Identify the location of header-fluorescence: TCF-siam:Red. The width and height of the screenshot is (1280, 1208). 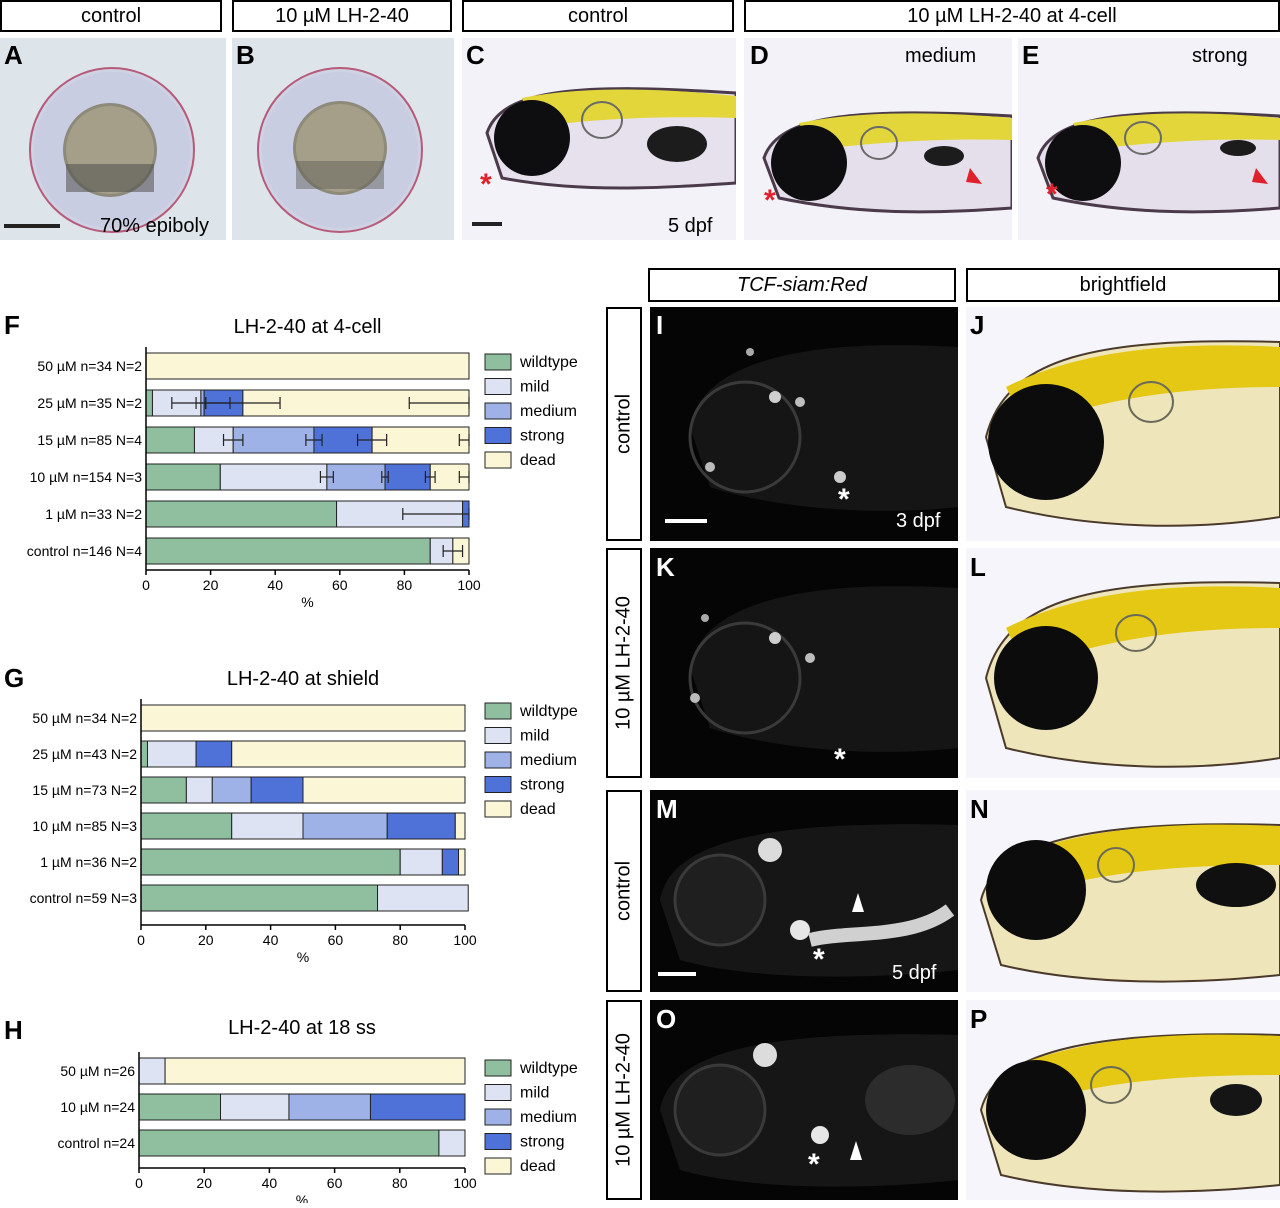
(802, 285).